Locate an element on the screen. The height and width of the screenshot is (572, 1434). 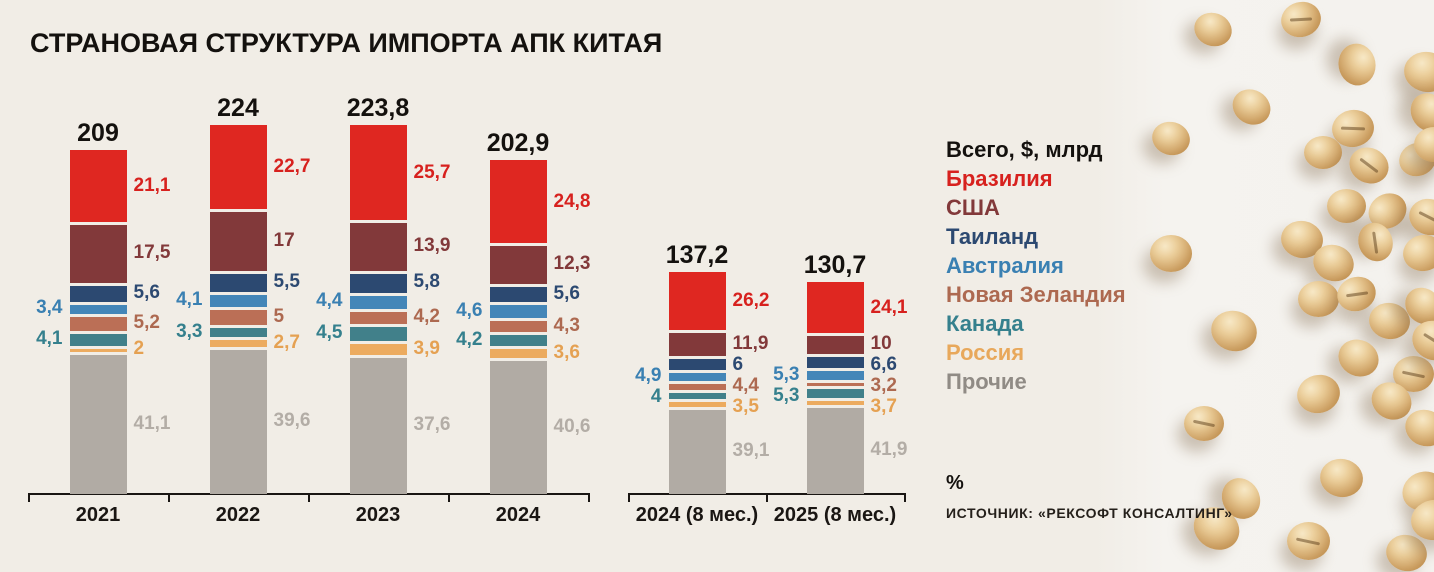
category-label: 2021 is located at coordinates (98, 515).